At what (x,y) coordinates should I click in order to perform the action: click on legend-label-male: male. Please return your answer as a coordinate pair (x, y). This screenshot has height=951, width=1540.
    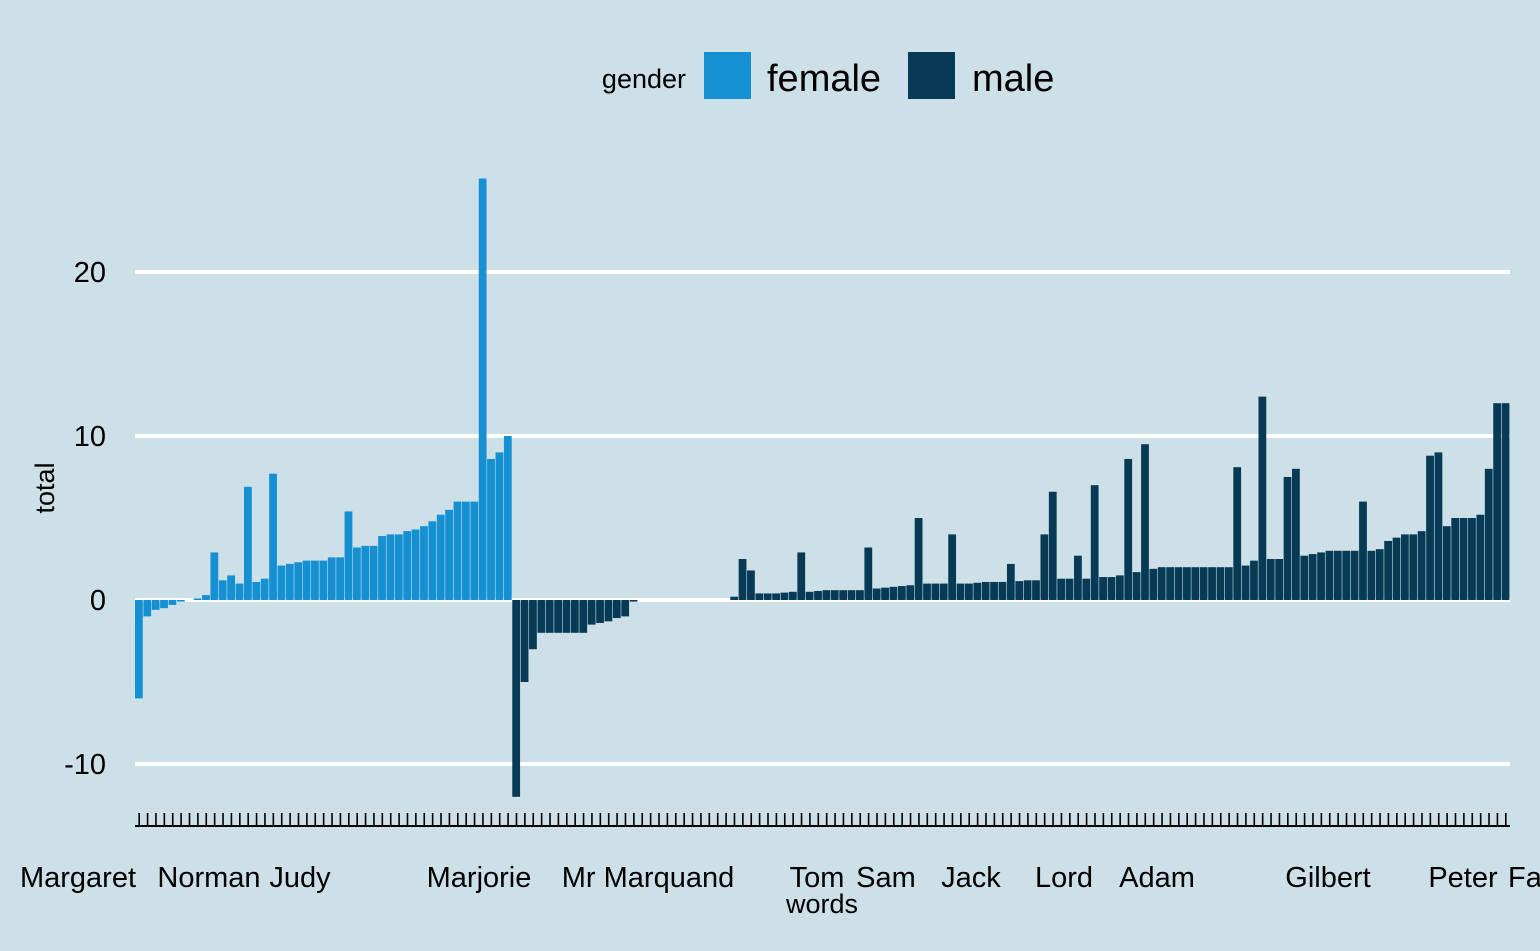
    Looking at the image, I should click on (1013, 79).